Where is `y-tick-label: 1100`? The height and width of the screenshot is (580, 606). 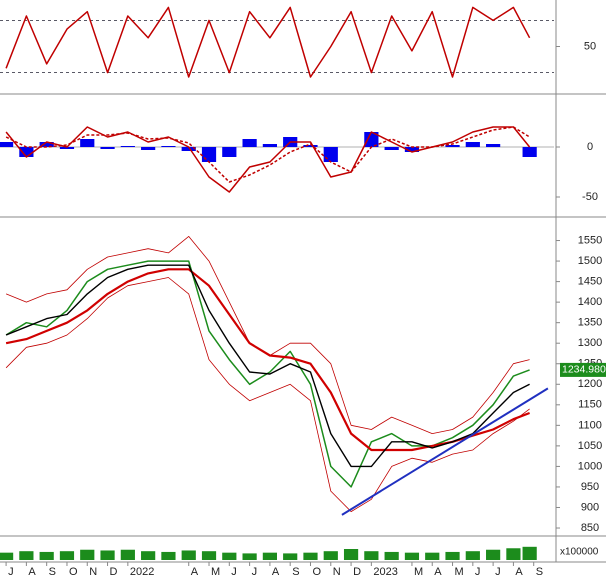
y-tick-label: 1100 is located at coordinates (590, 425).